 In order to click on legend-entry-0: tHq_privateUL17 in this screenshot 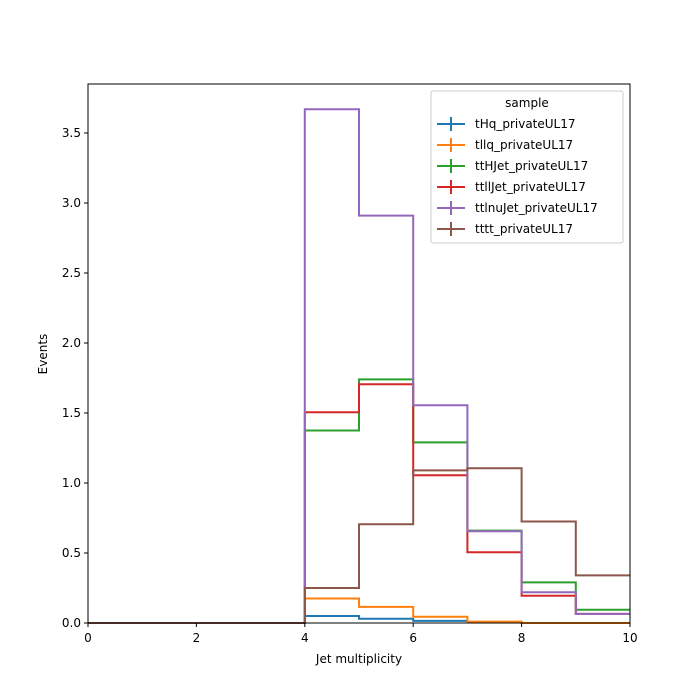, I will do `click(506, 124)`.